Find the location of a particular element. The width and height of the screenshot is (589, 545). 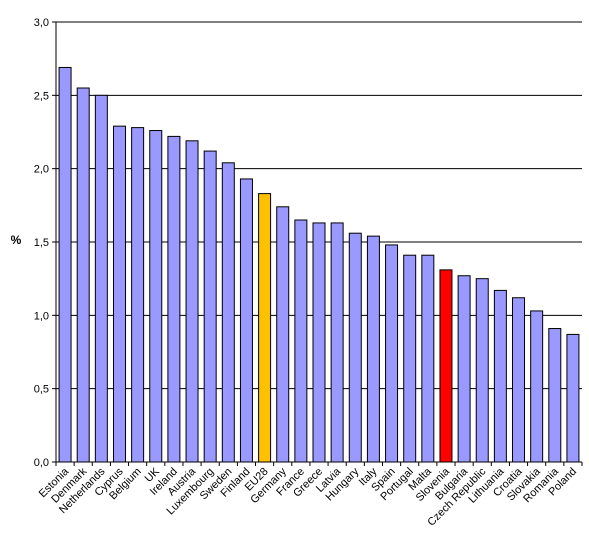

bar-portugal is located at coordinates (410, 358).